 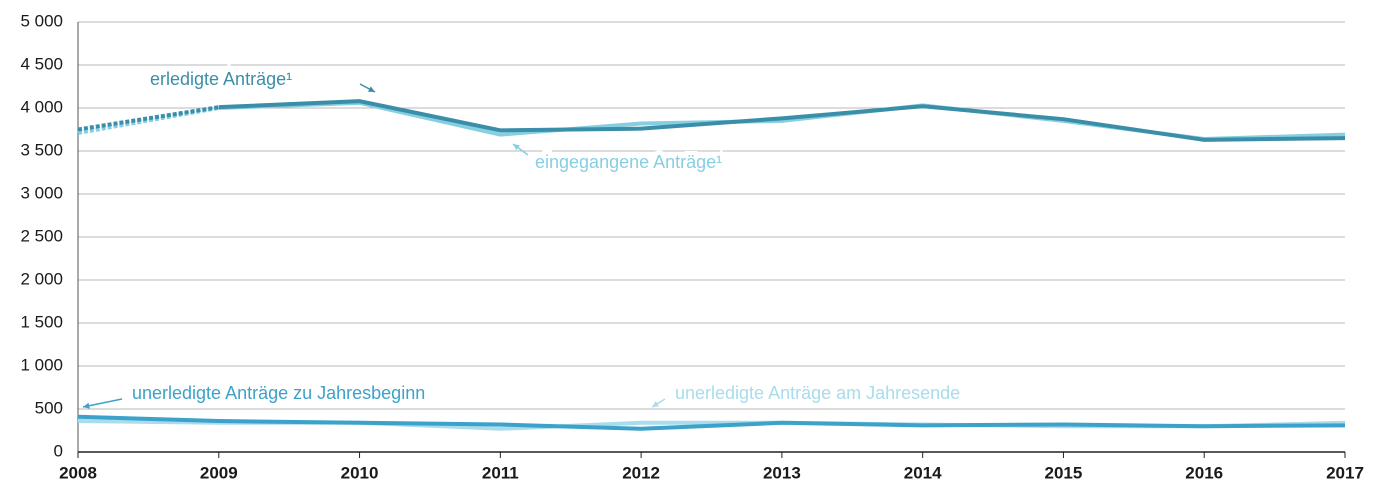 I want to click on y-tick-label: 4 500, so click(x=41, y=63).